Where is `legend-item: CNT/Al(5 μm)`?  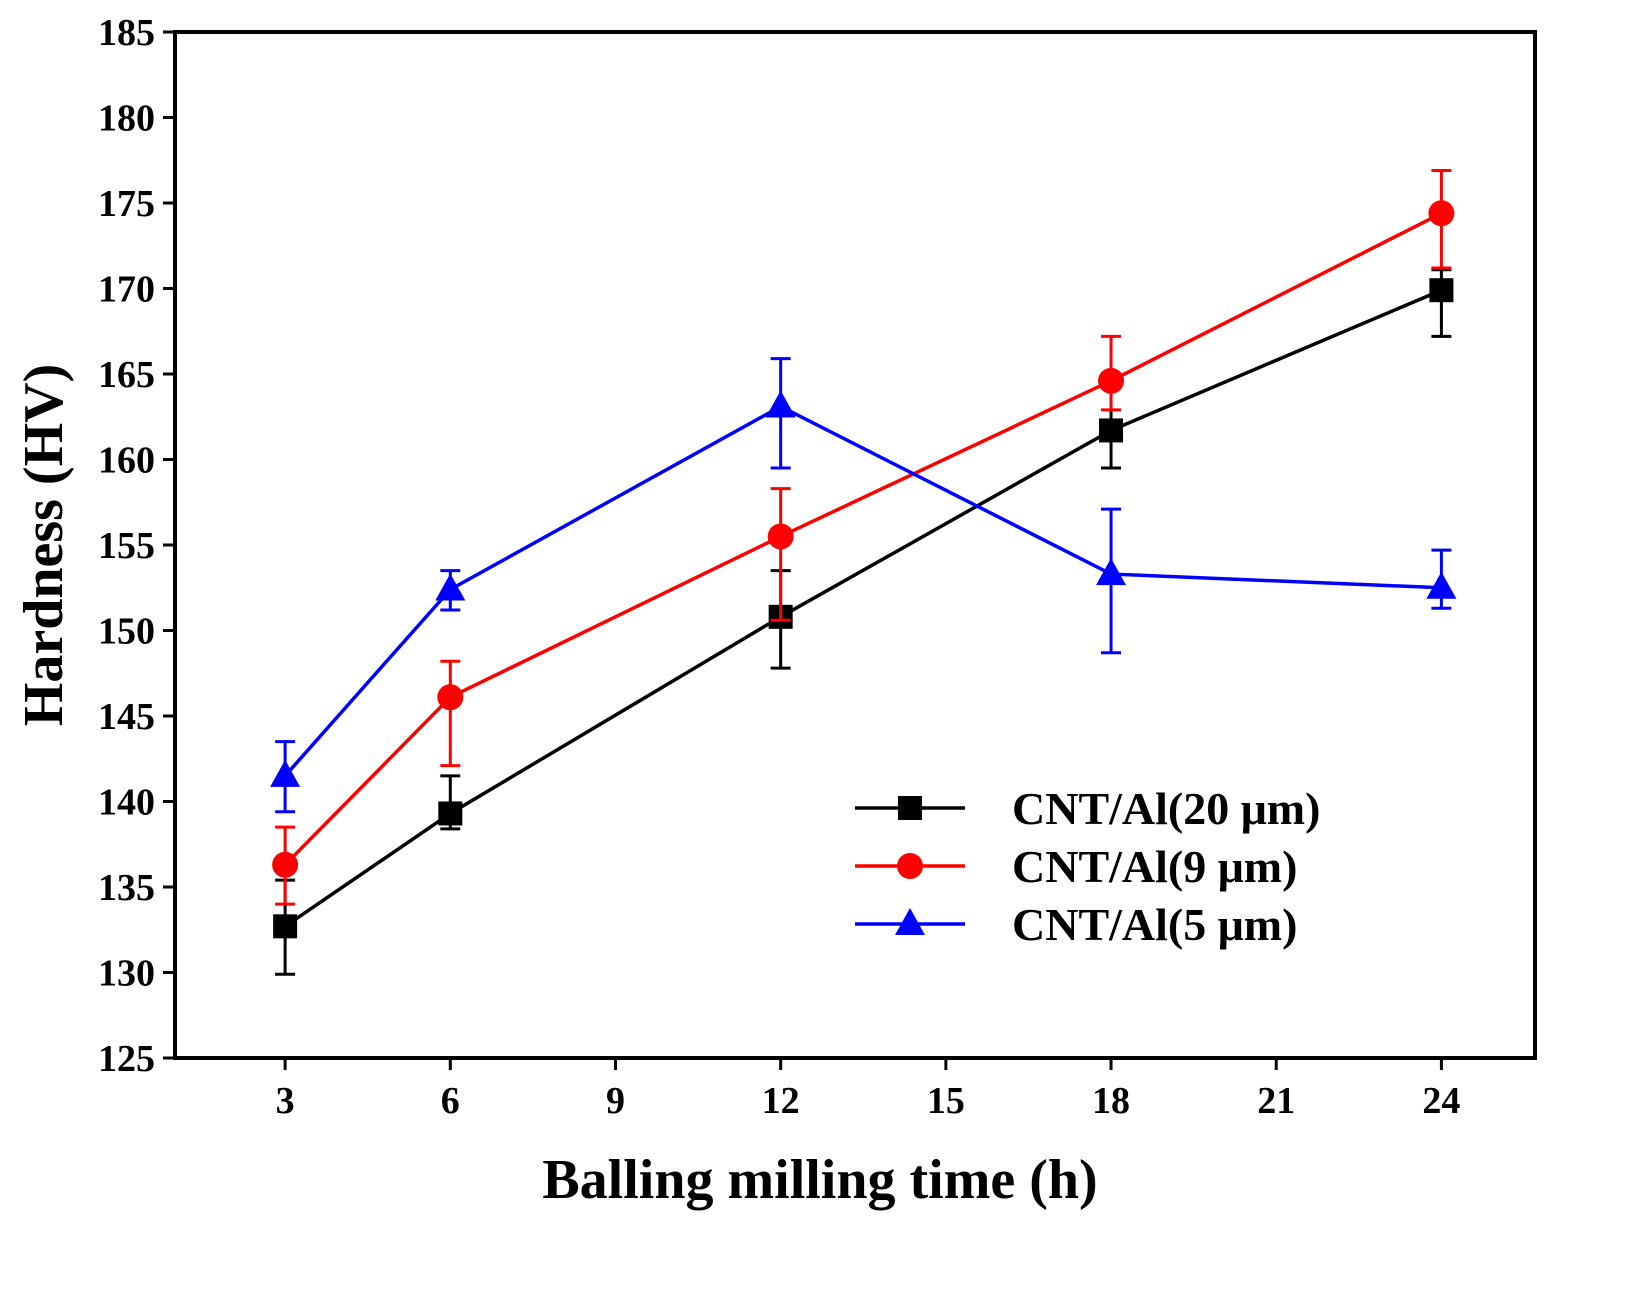 legend-item: CNT/Al(5 μm) is located at coordinates (1076, 924).